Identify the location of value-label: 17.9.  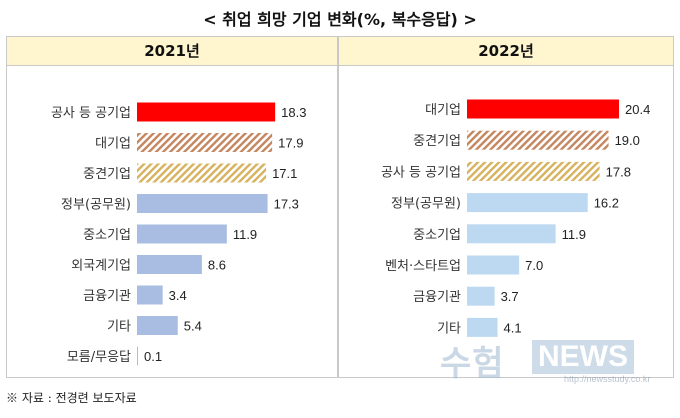
(290, 143).